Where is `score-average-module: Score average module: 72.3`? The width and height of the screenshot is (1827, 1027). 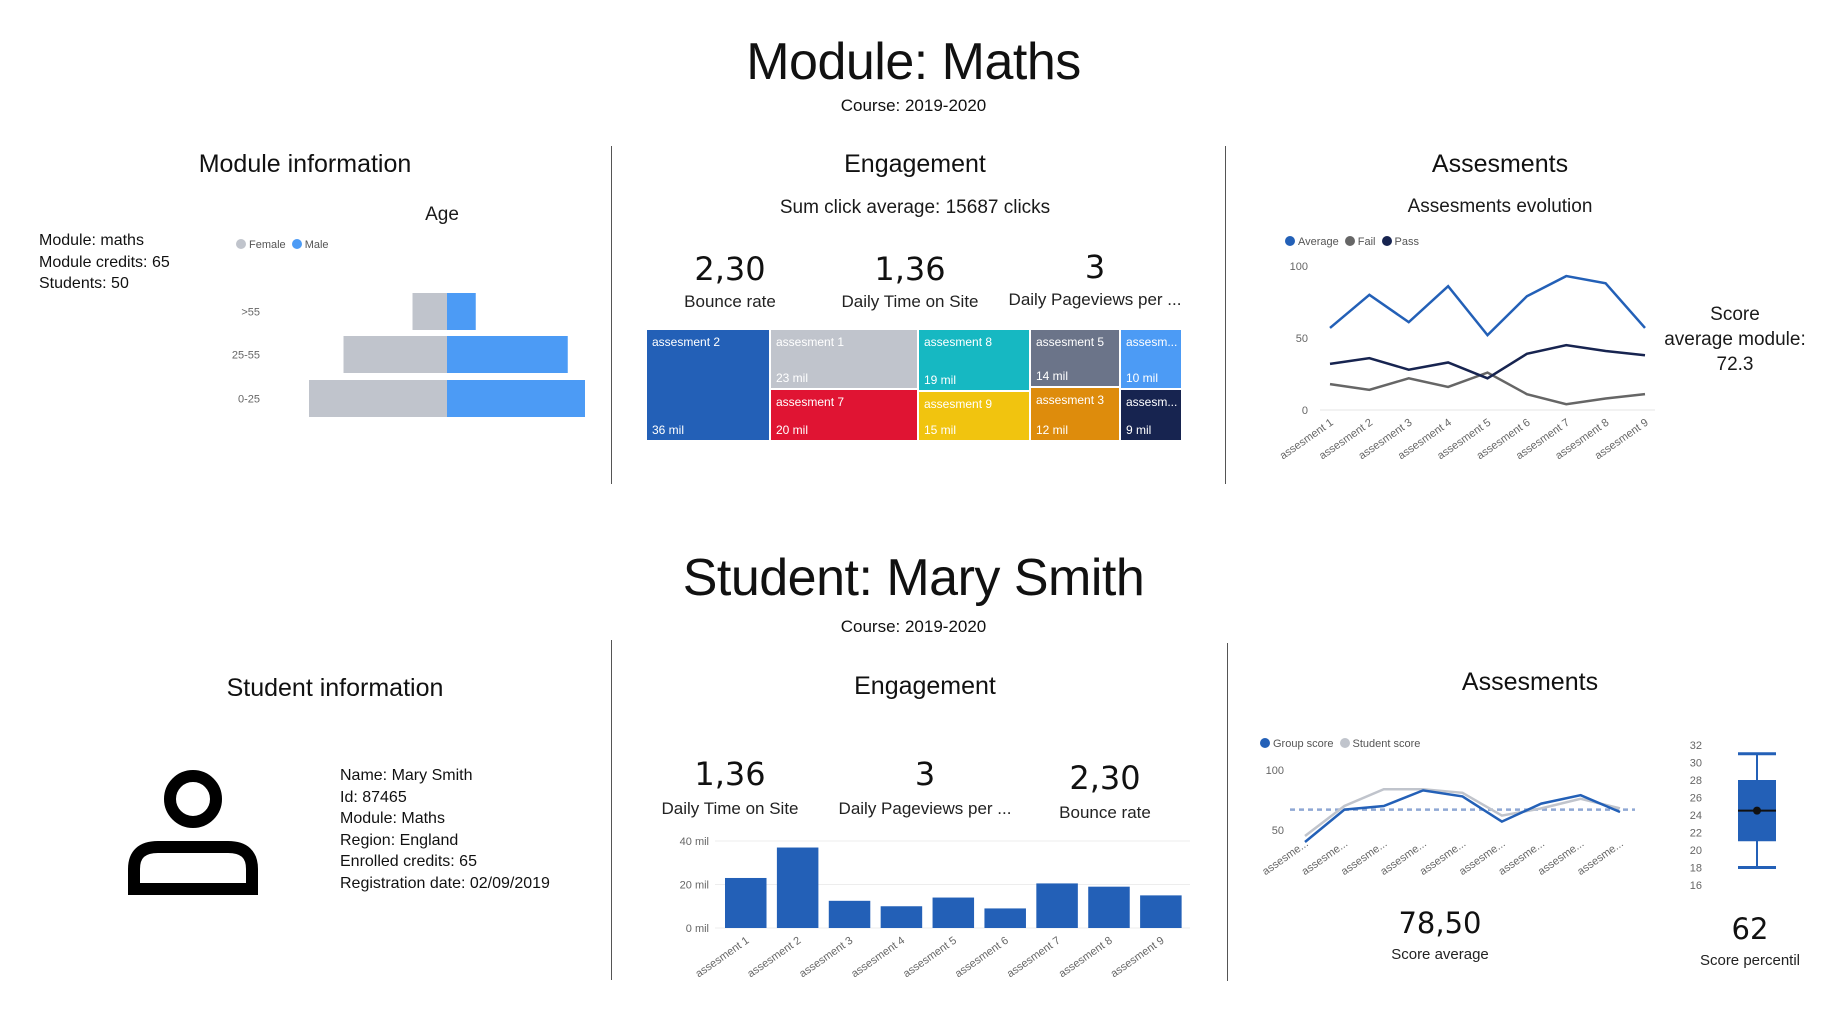
score-average-module: Score average module: 72.3 is located at coordinates (1735, 339).